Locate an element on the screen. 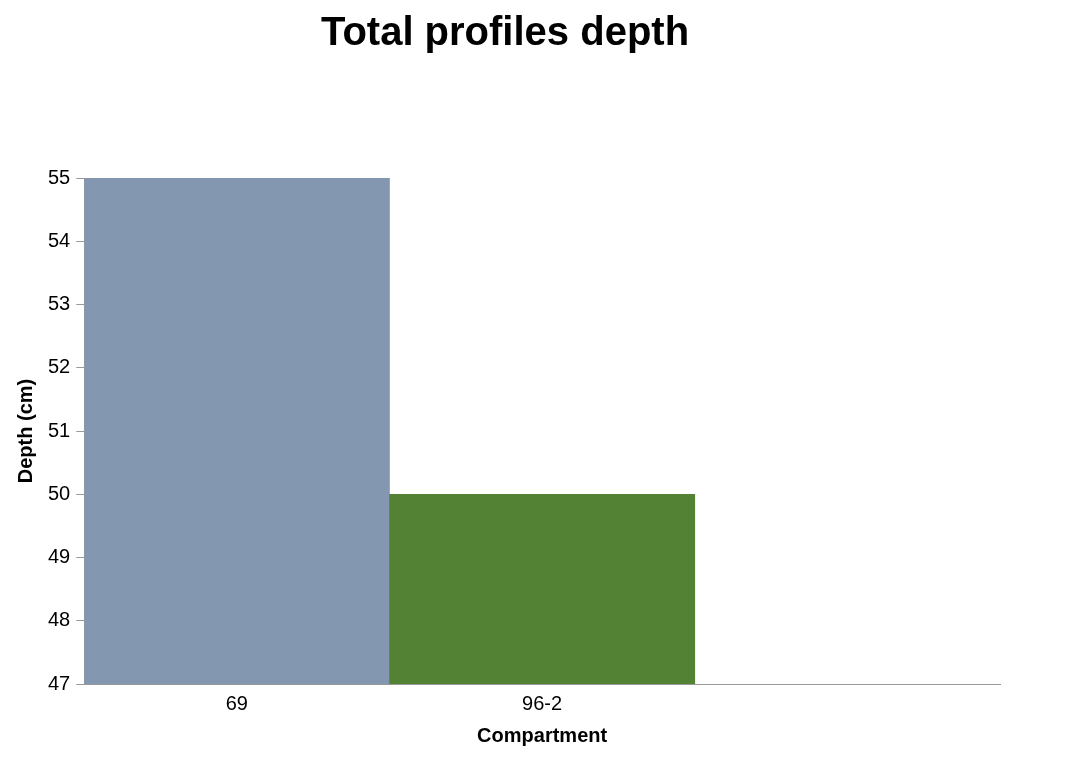 The height and width of the screenshot is (758, 1087). y-tick-label: 50 is located at coordinates (59, 492).